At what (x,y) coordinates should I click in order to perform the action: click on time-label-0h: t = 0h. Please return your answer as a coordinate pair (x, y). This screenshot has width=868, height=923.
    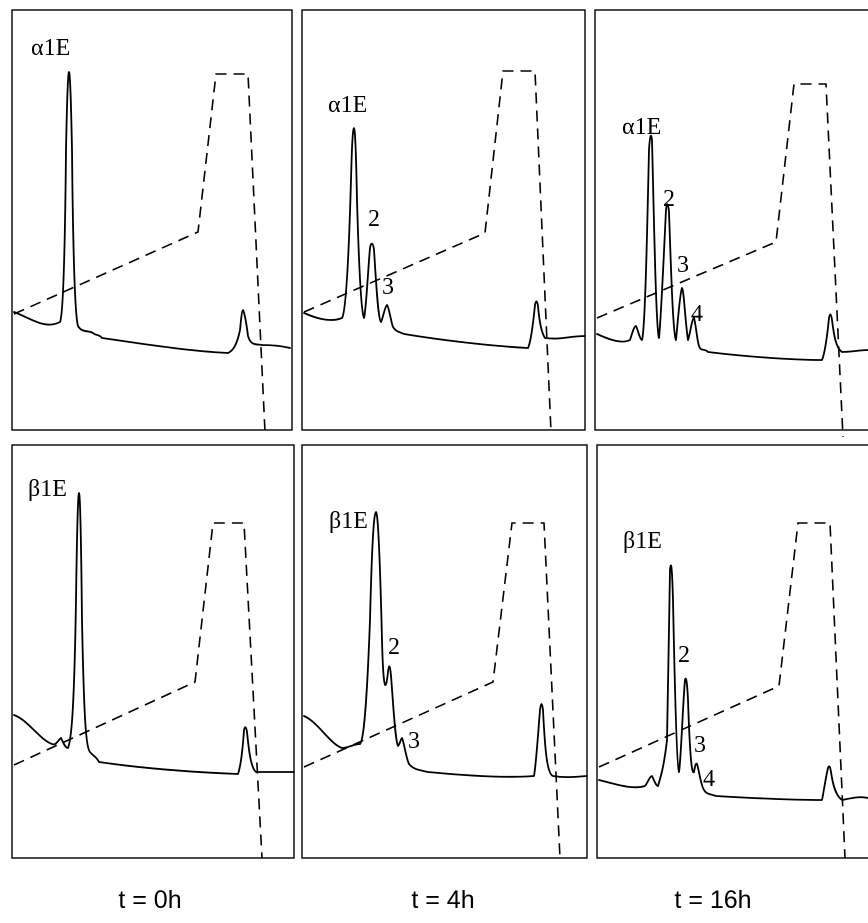
    Looking at the image, I should click on (149, 900).